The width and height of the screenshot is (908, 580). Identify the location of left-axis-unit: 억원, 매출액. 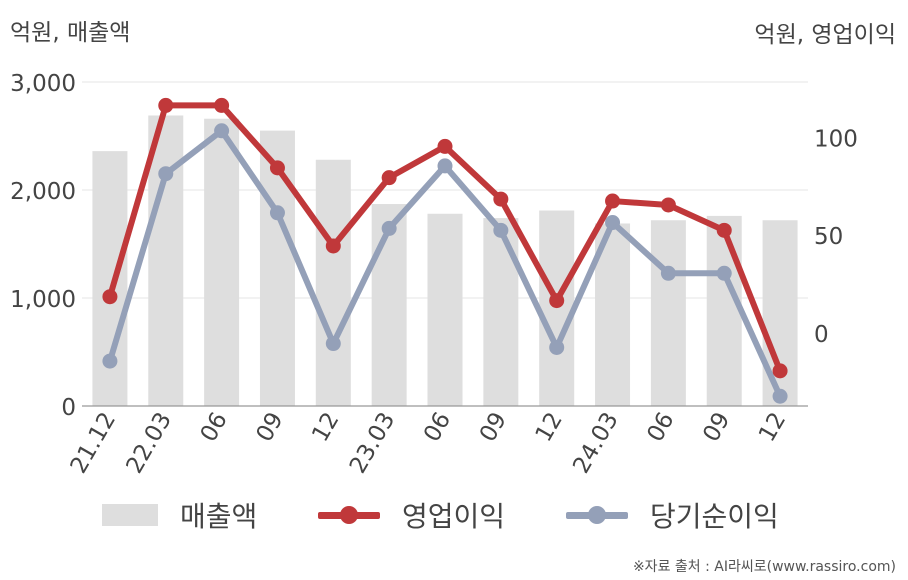
(70, 33).